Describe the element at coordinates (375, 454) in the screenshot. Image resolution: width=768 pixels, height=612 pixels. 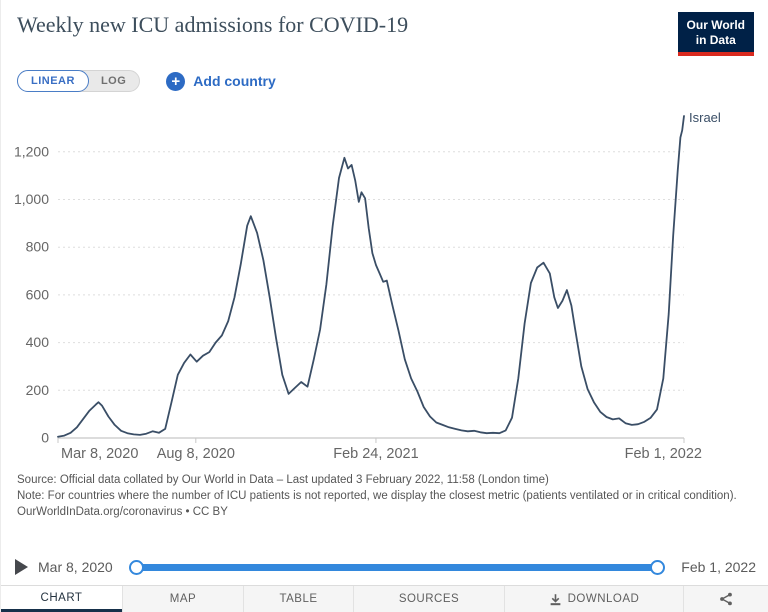
I see `x-axis-tick-label: Feb 24, 2021` at that location.